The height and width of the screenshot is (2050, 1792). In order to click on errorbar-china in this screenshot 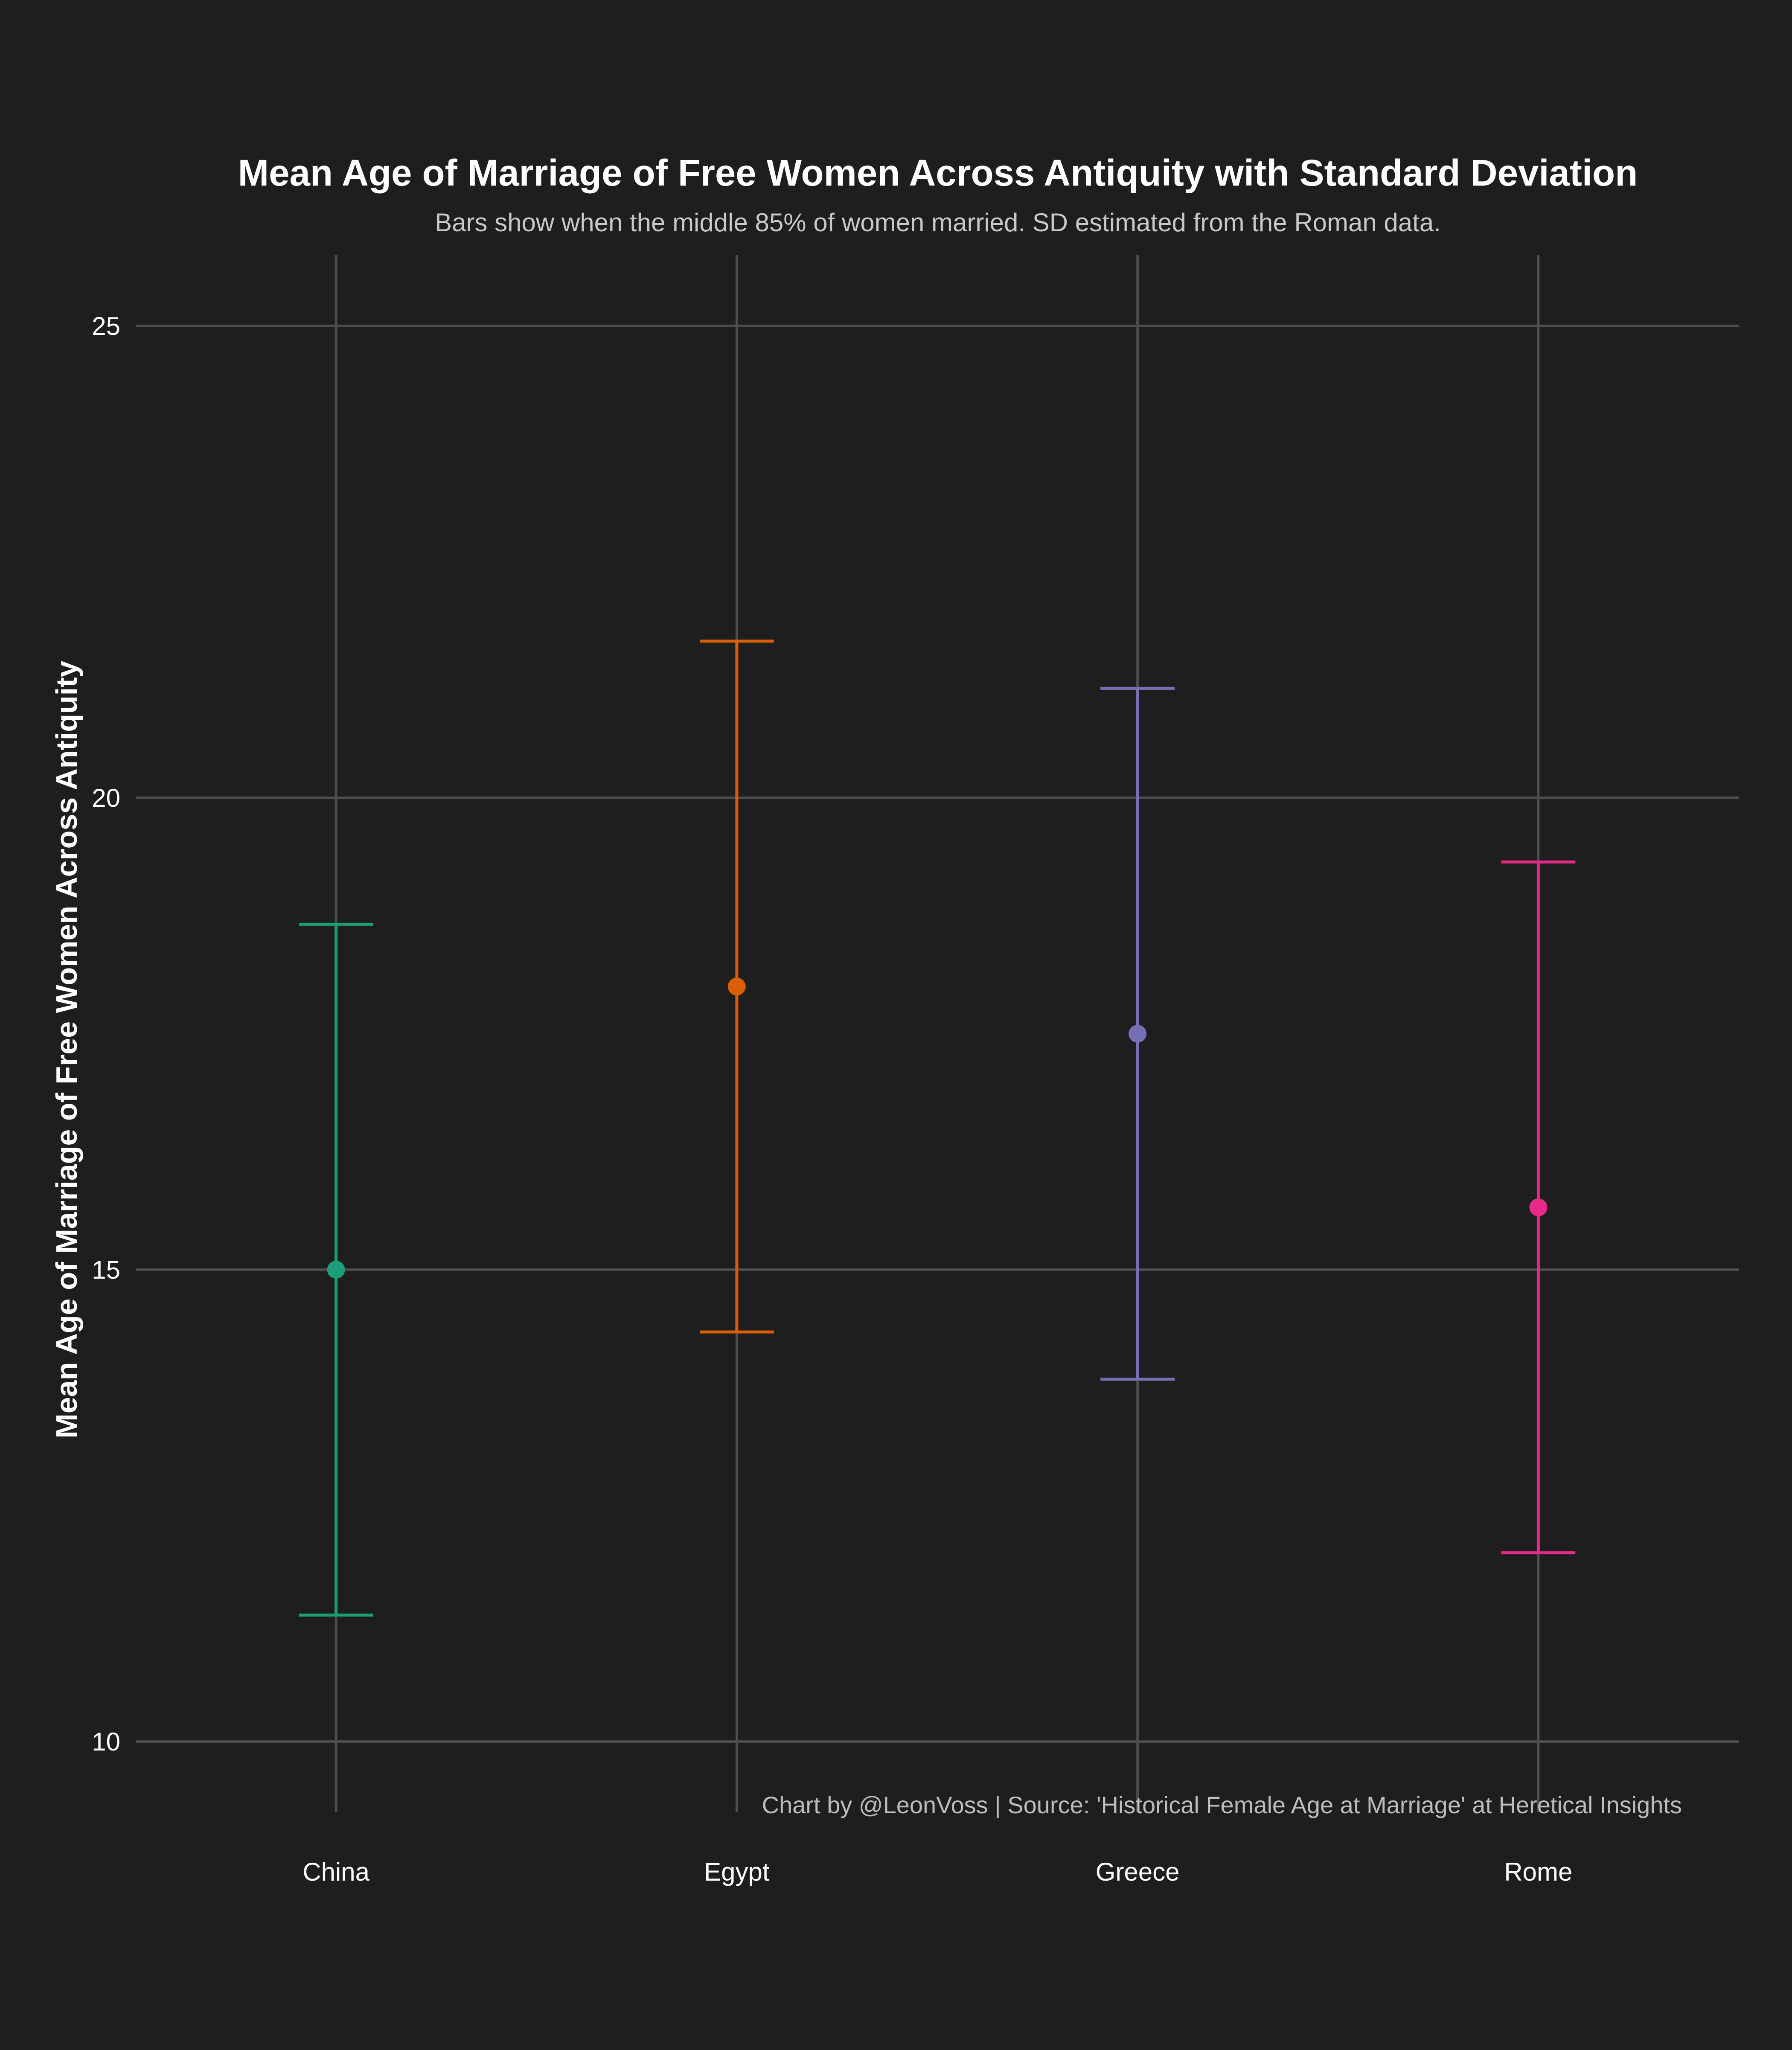, I will do `click(336, 1269)`.